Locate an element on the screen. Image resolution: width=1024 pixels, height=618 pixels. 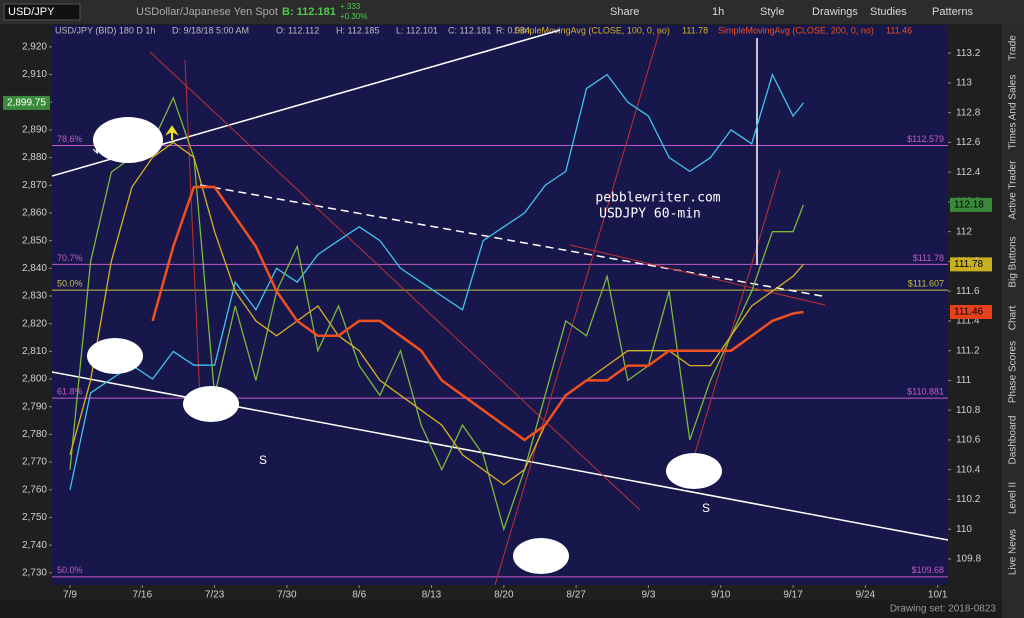
change: +.333 is located at coordinates (350, 6).